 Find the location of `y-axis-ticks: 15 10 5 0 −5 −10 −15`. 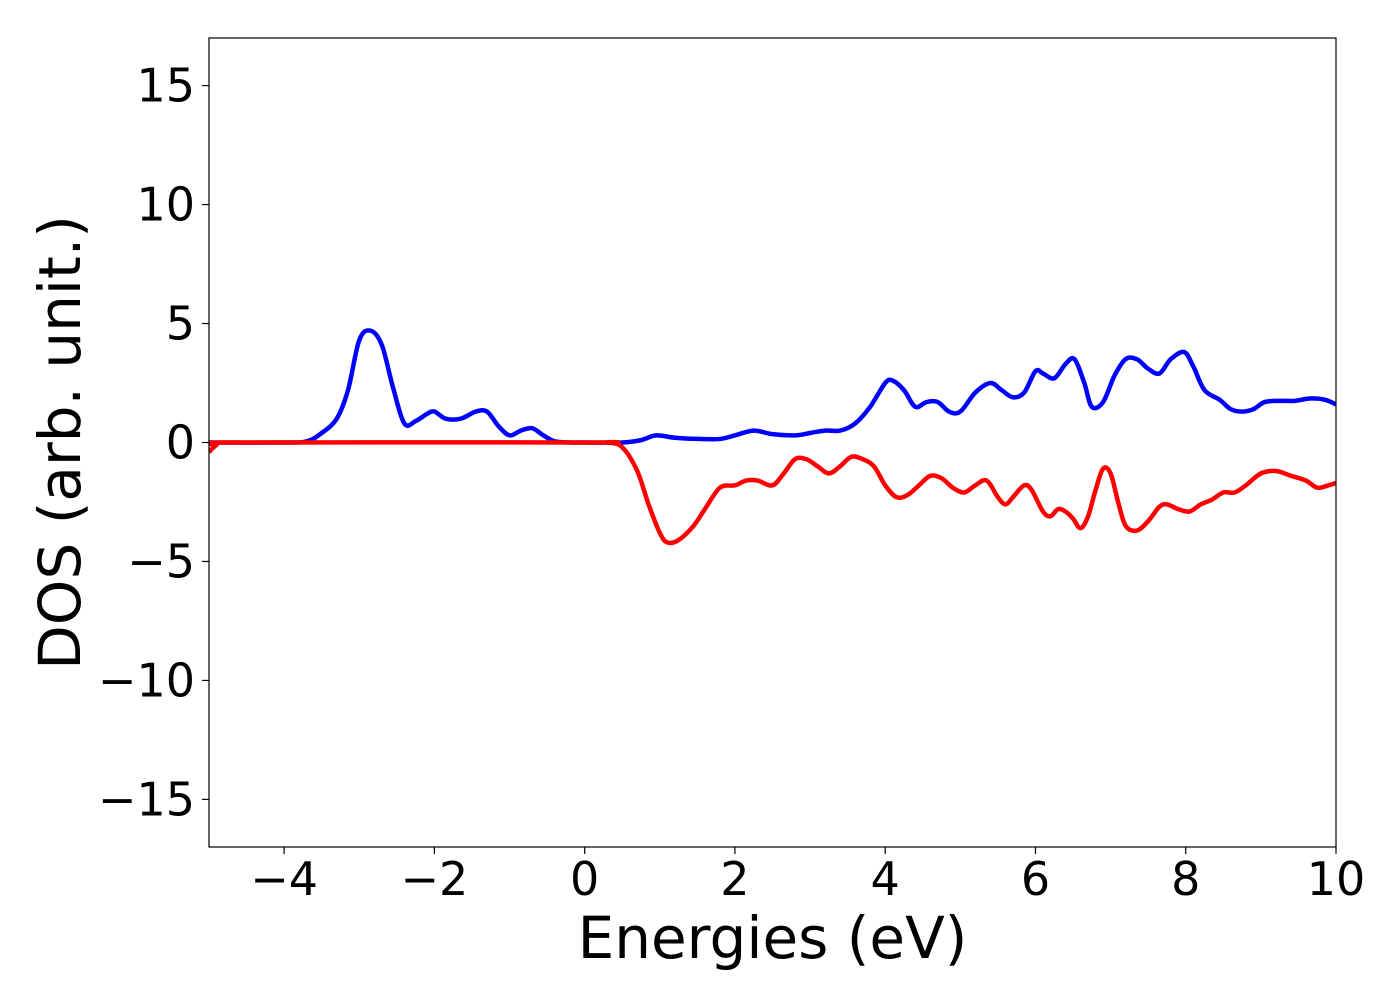

y-axis-ticks: 15 10 5 0 −5 −10 −15 is located at coordinates (153, 442).